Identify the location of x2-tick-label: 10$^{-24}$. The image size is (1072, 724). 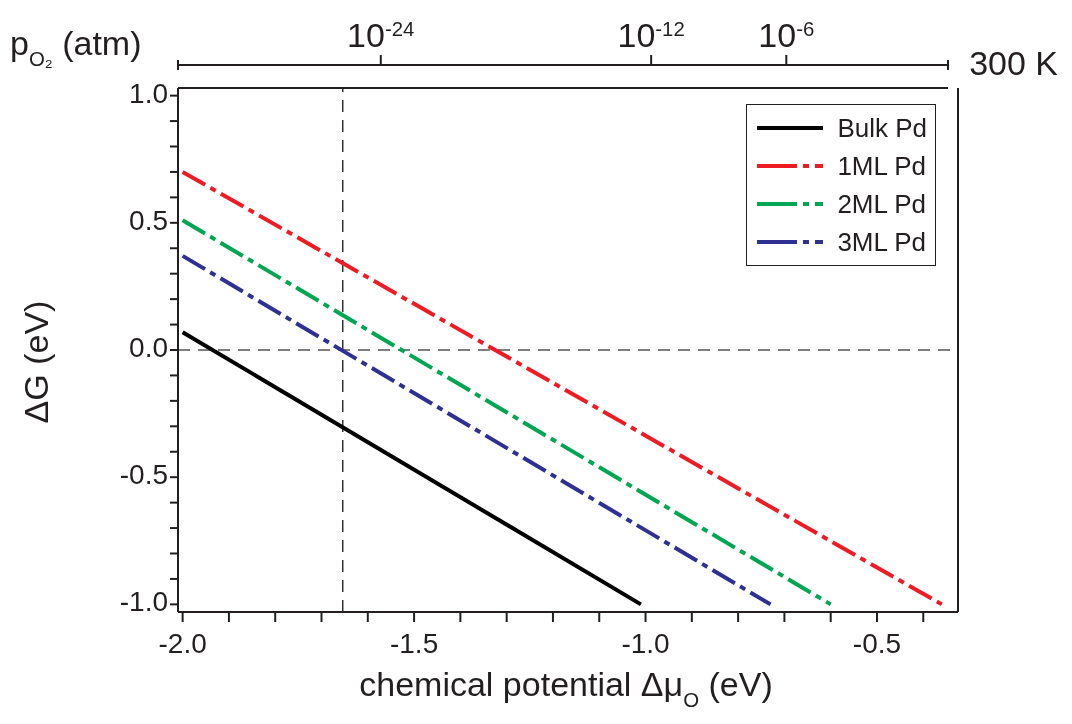
(381, 35).